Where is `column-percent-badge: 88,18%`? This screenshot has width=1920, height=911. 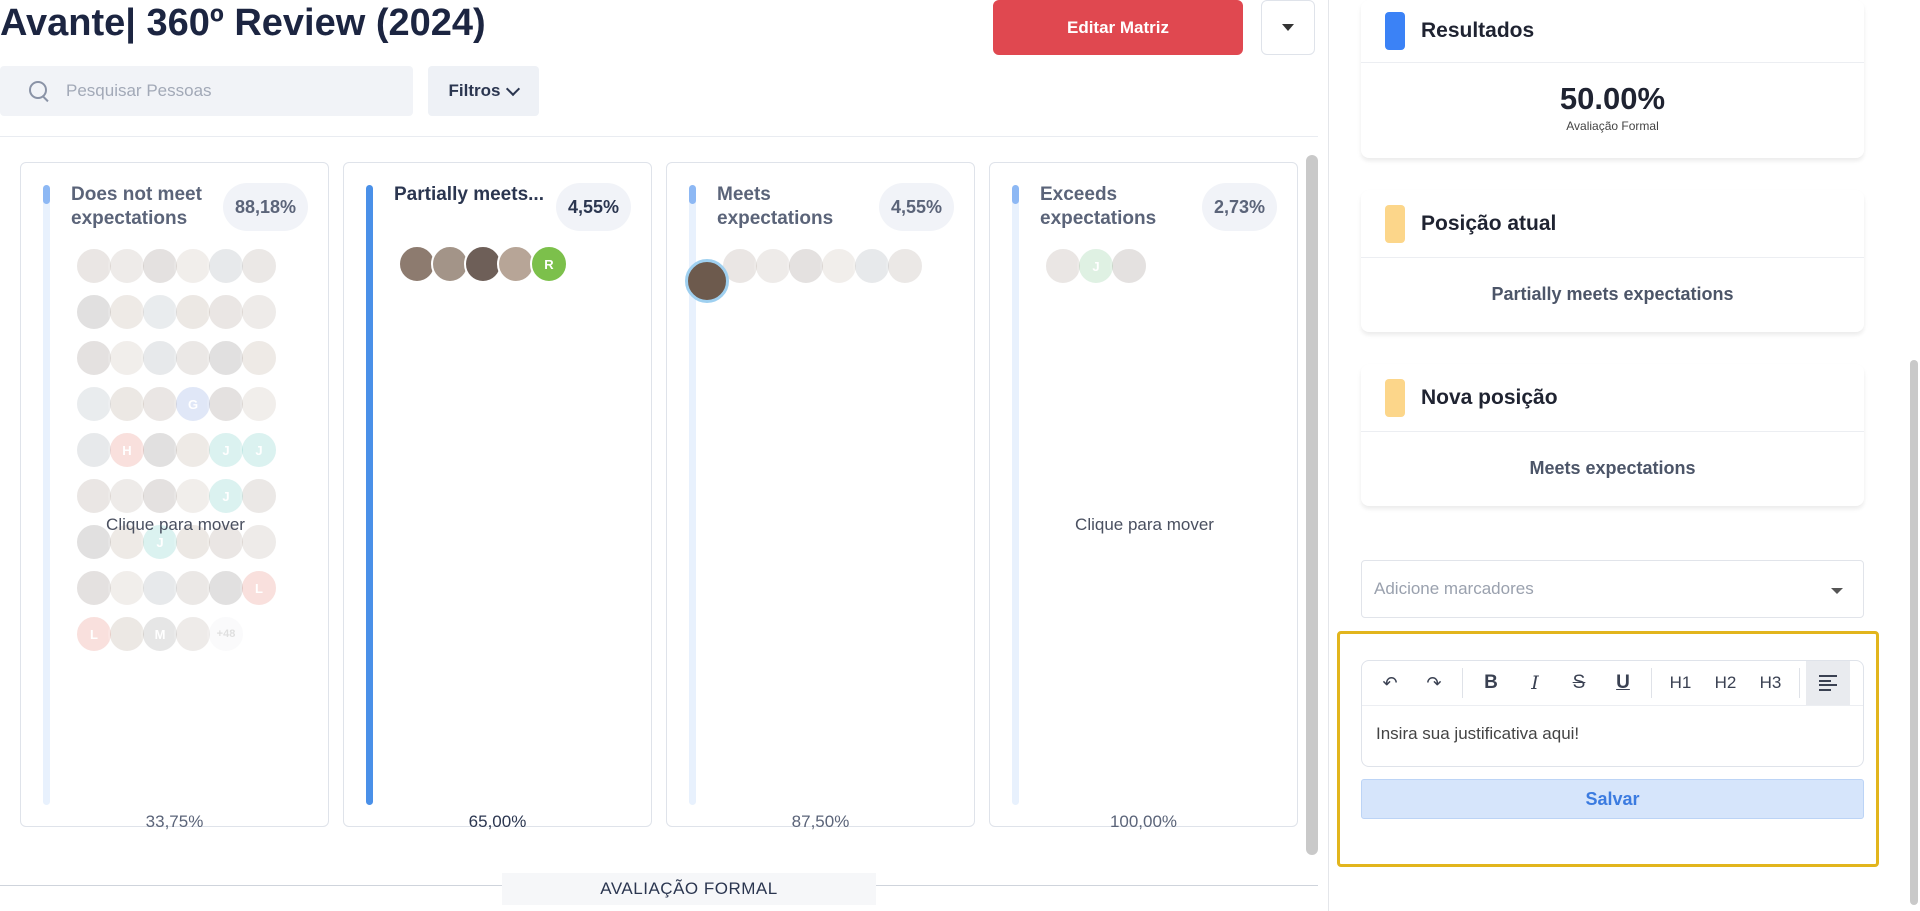
column-percent-badge: 88,18% is located at coordinates (265, 207).